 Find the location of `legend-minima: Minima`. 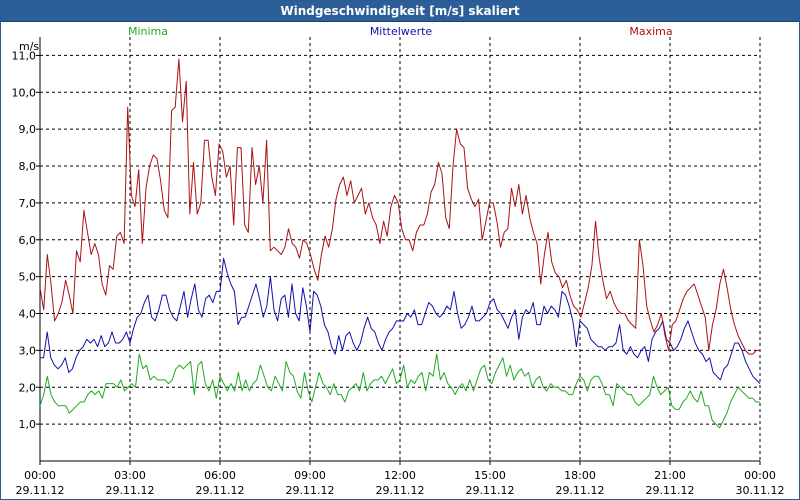

legend-minima: Minima is located at coordinates (148, 31).